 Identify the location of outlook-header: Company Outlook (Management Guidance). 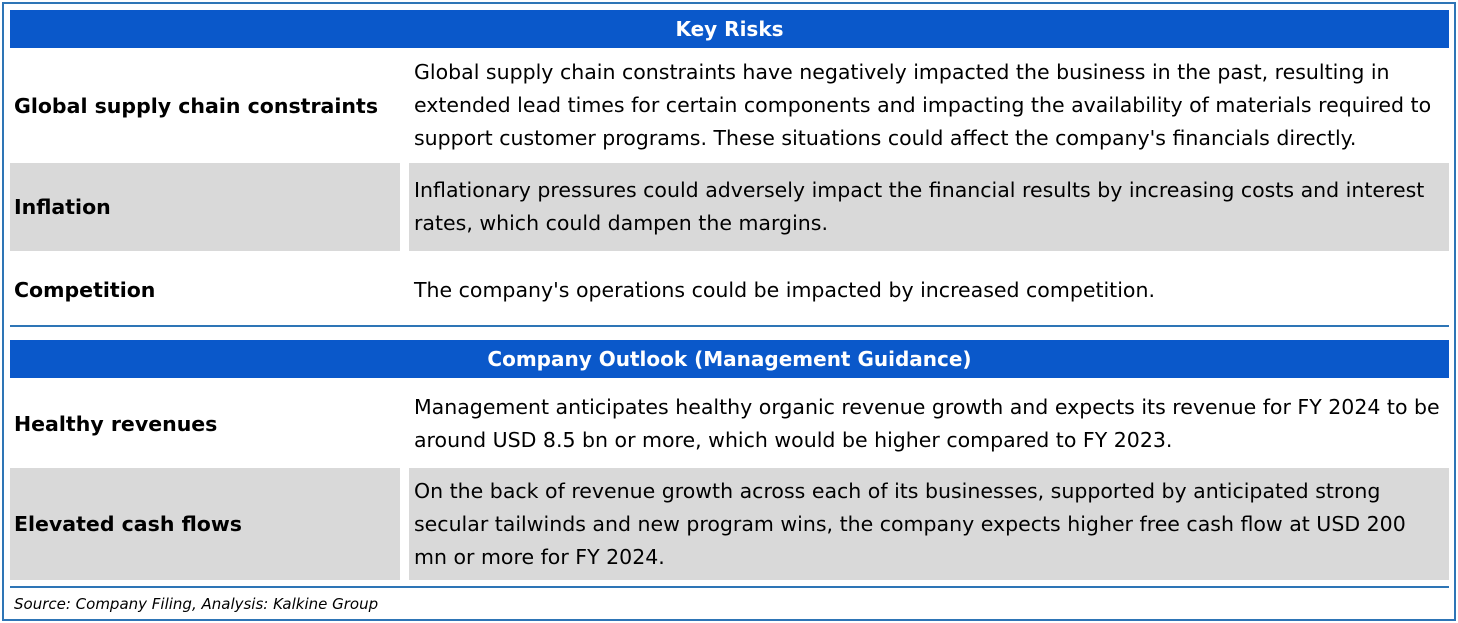
(729, 359).